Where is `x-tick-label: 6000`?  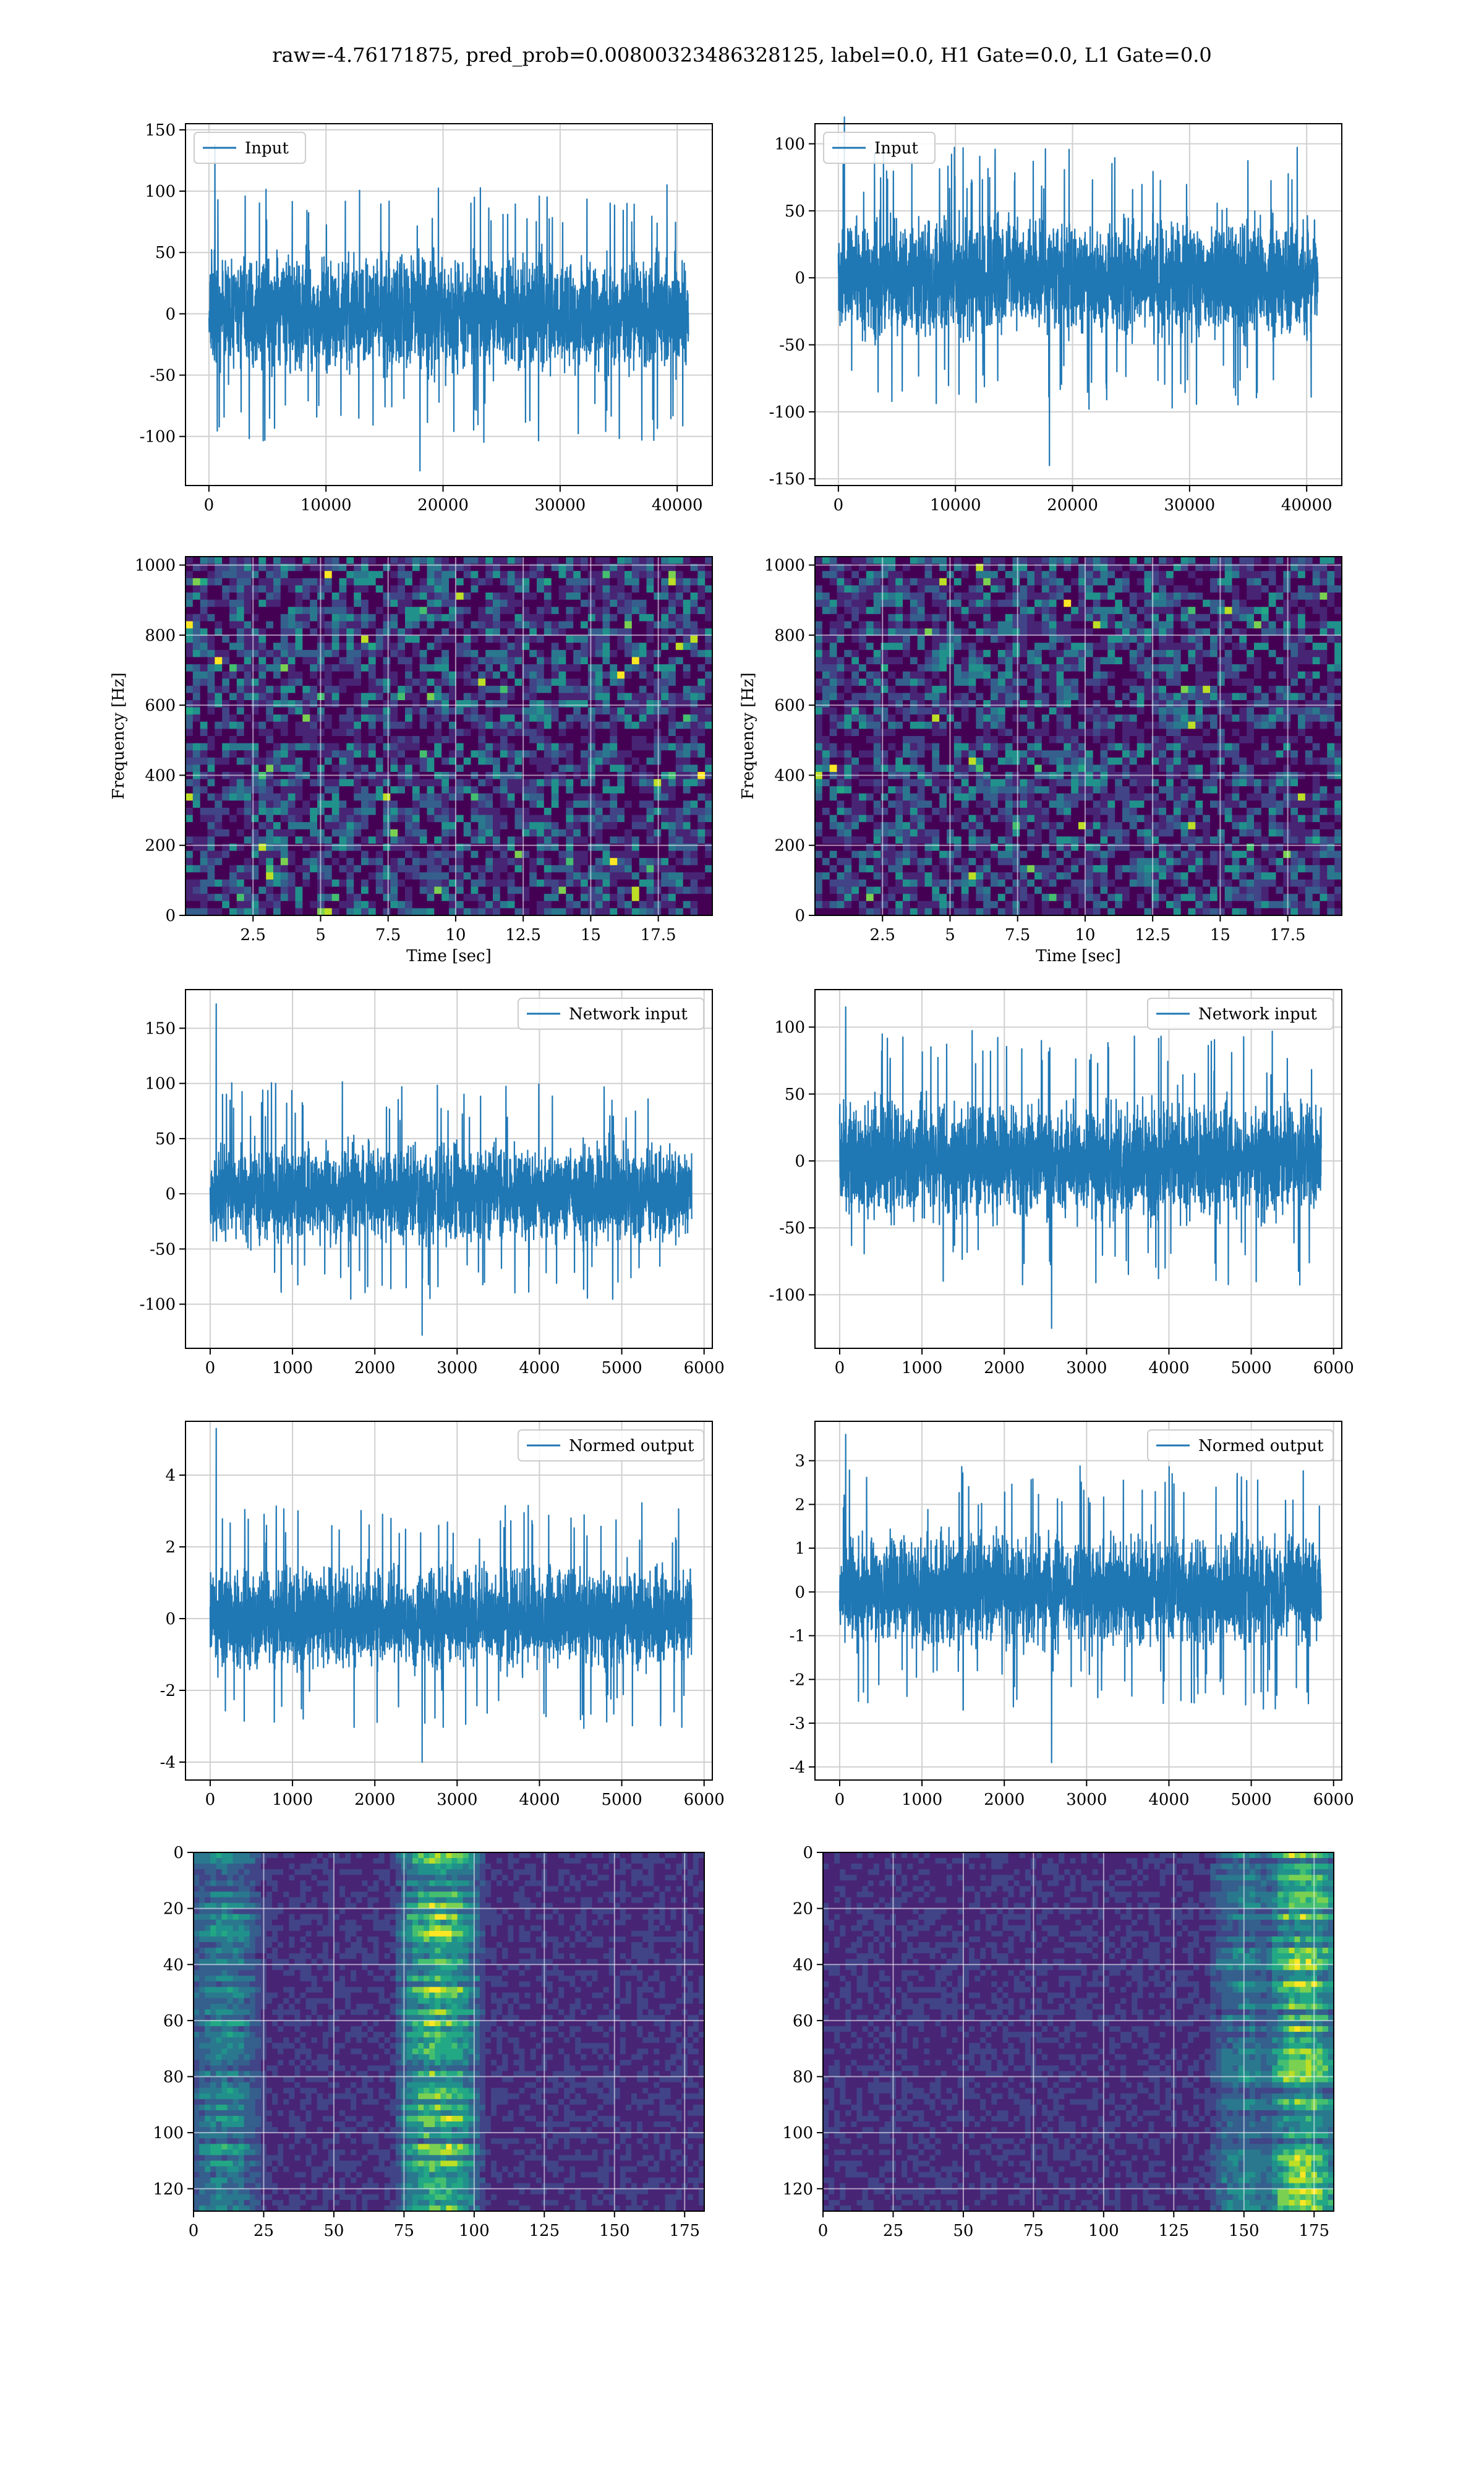 x-tick-label: 6000 is located at coordinates (704, 1368).